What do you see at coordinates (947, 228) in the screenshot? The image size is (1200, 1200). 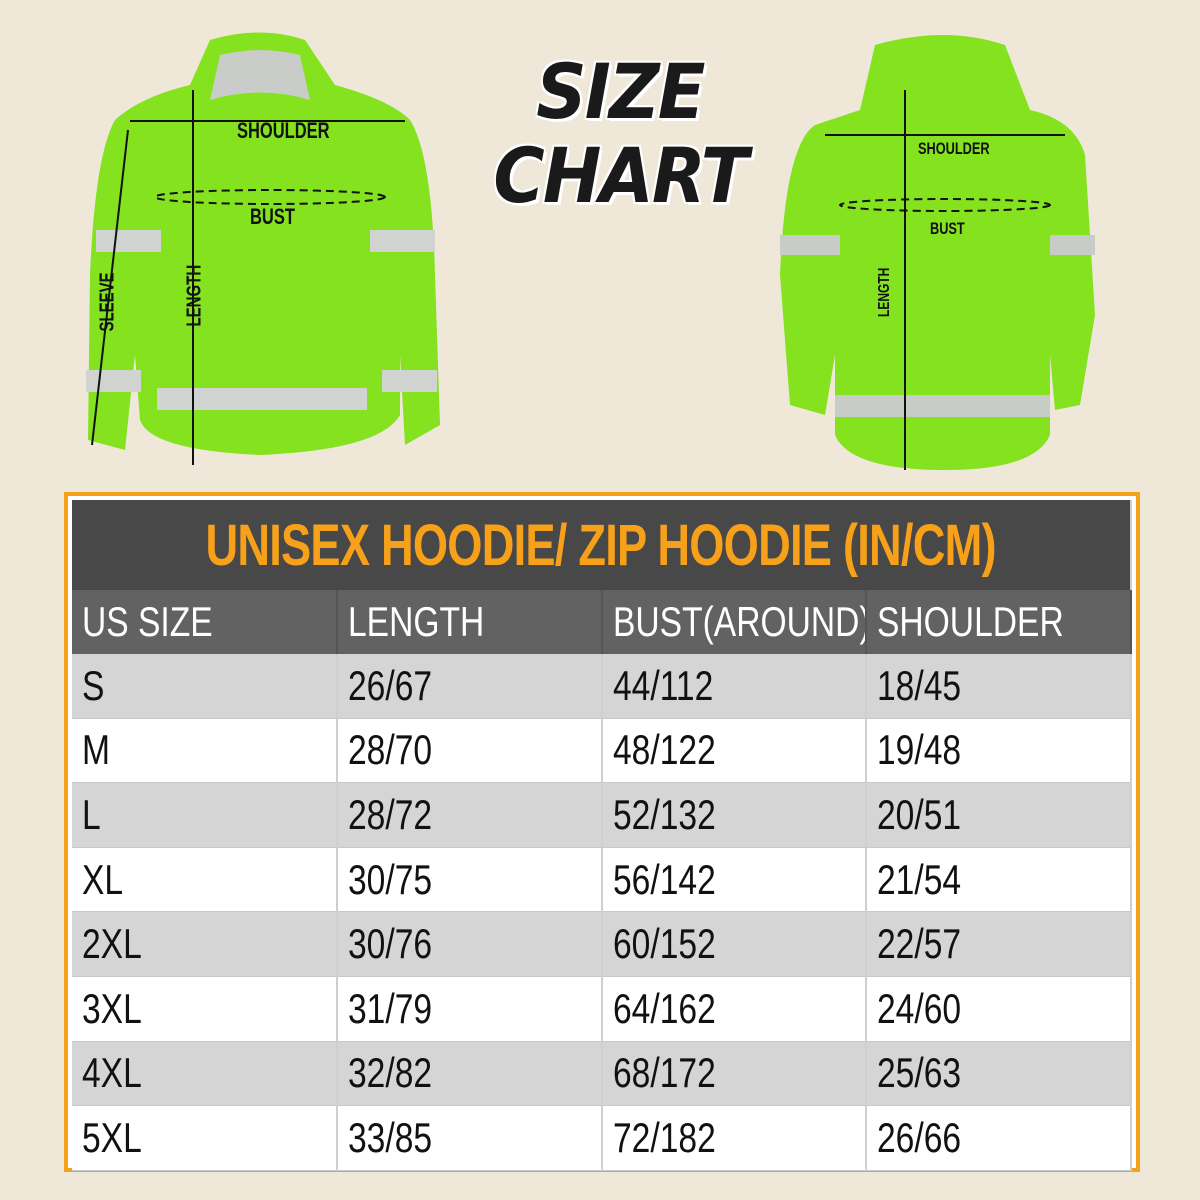 I see `back-bust-label: BUST` at bounding box center [947, 228].